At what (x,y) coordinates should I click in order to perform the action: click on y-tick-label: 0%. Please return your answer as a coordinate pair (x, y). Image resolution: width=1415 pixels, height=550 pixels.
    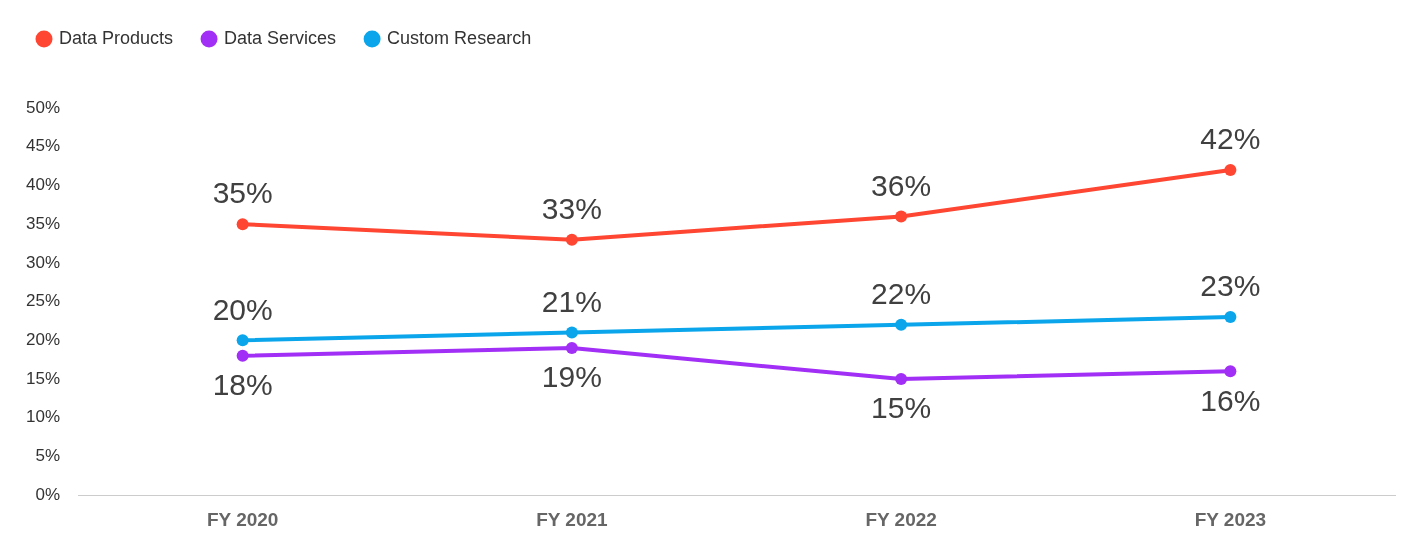
    Looking at the image, I should click on (48, 494).